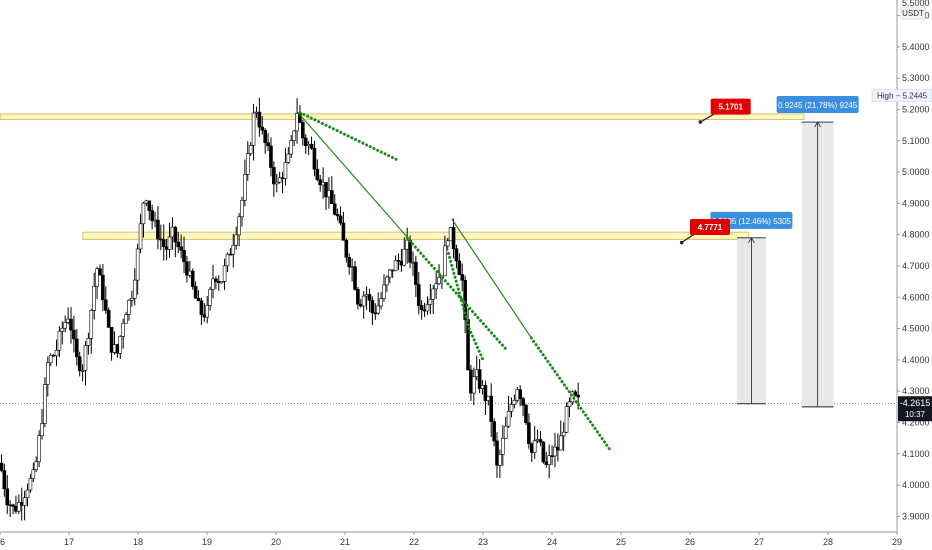 This screenshot has width=932, height=550. Describe the element at coordinates (416, 235) in the screenshot. I see `support-resistance-zone` at that location.